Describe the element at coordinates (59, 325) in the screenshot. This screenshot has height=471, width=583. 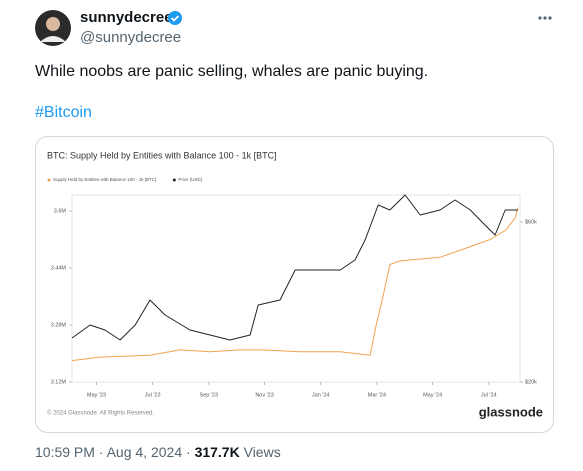
I see `y-tick-label: 3.28M` at that location.